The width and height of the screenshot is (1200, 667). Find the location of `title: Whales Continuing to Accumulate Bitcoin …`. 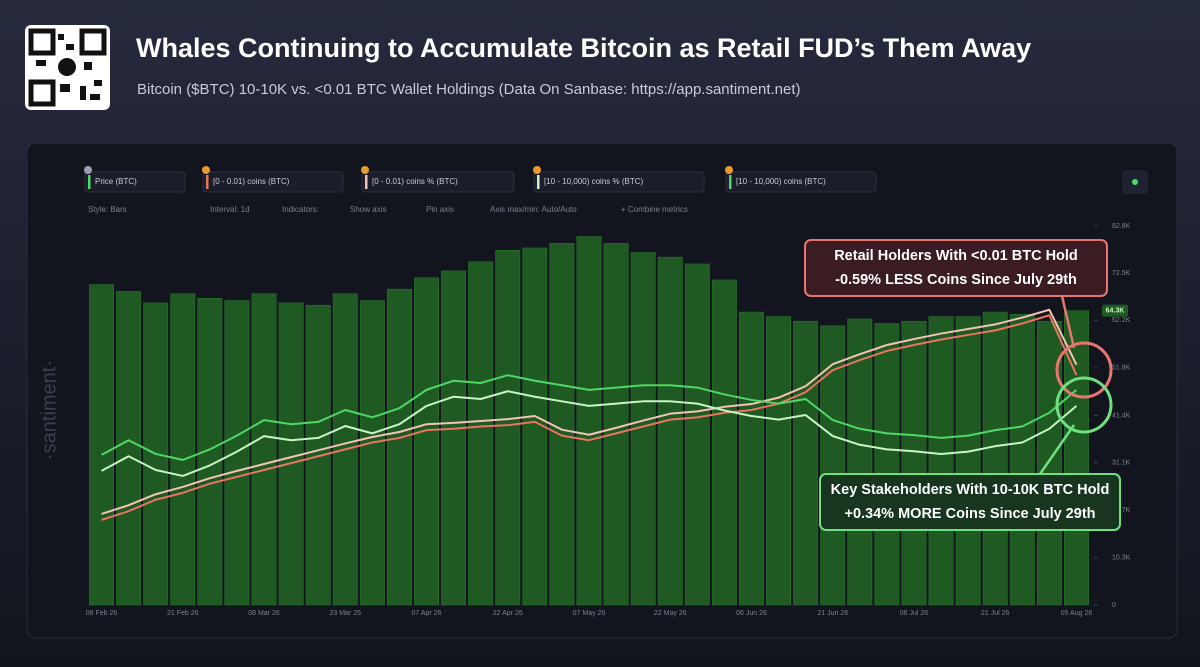

title: Whales Continuing to Accumulate Bitcoin … is located at coordinates (583, 48).